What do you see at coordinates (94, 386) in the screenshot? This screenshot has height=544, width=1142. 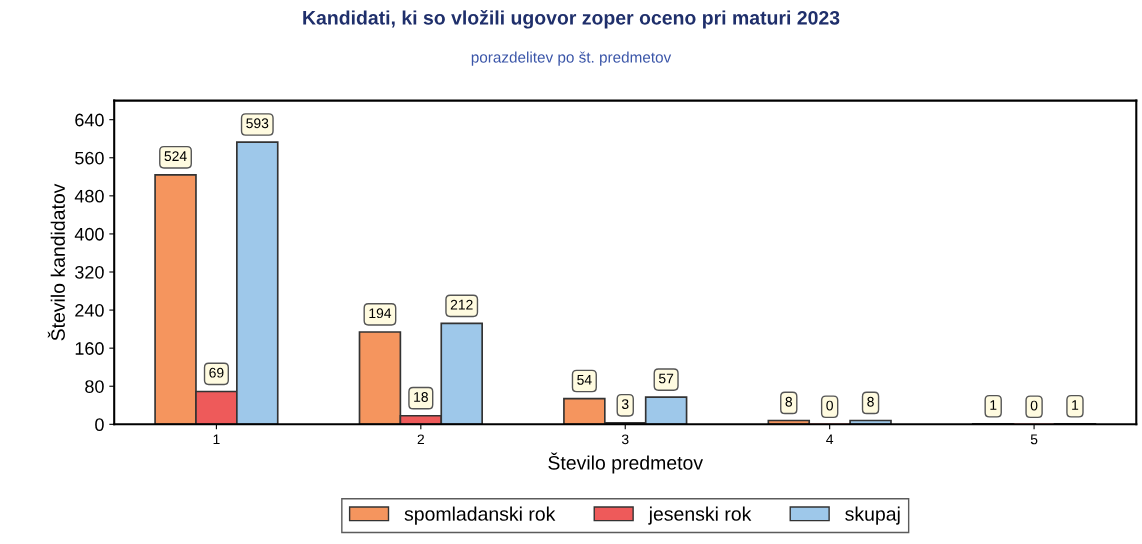 I see `y-tick-label: 80` at bounding box center [94, 386].